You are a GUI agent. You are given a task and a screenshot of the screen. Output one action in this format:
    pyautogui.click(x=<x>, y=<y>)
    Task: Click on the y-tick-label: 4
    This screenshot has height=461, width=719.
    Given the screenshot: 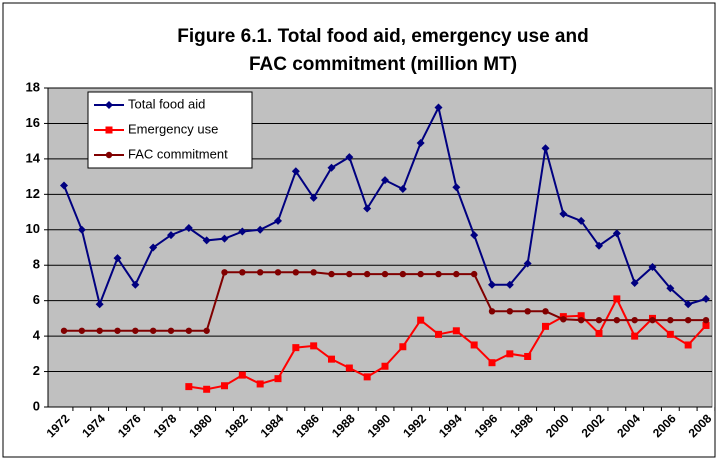 What is the action you would take?
    pyautogui.click(x=37, y=335)
    